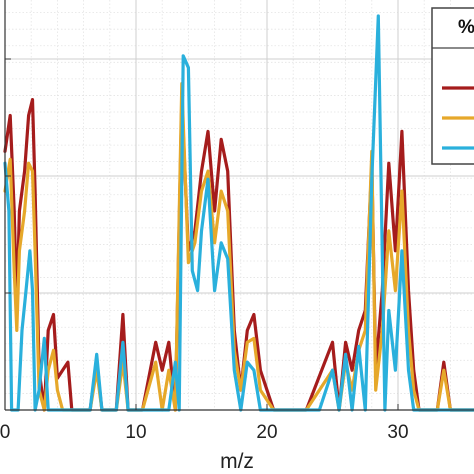  I want to click on legend-box, so click(452, 86).